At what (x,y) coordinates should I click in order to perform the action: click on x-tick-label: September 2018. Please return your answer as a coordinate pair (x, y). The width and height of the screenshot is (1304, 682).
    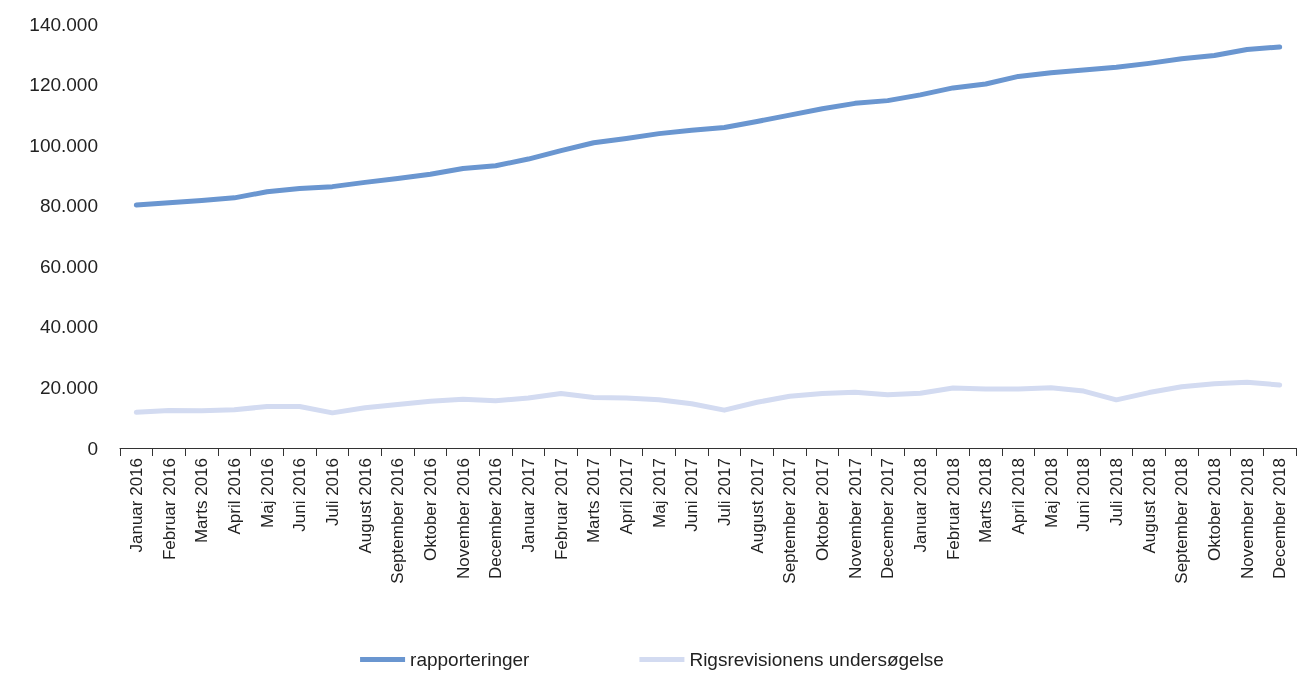
    Looking at the image, I should click on (1182, 521).